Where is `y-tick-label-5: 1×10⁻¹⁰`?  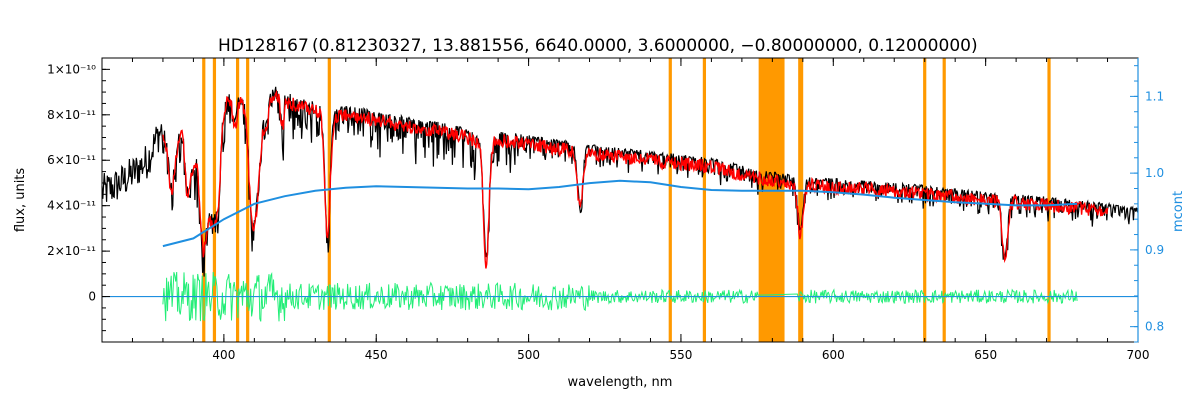
y-tick-label-5: 1×10⁻¹⁰ is located at coordinates (71, 69).